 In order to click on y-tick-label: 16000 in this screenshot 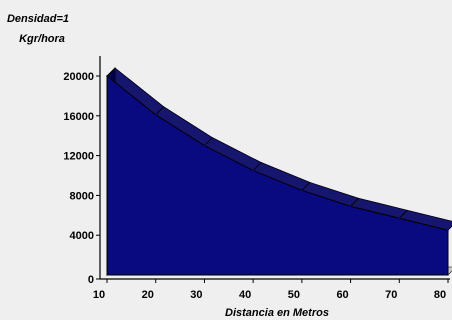, I will do `click(78, 117)`.